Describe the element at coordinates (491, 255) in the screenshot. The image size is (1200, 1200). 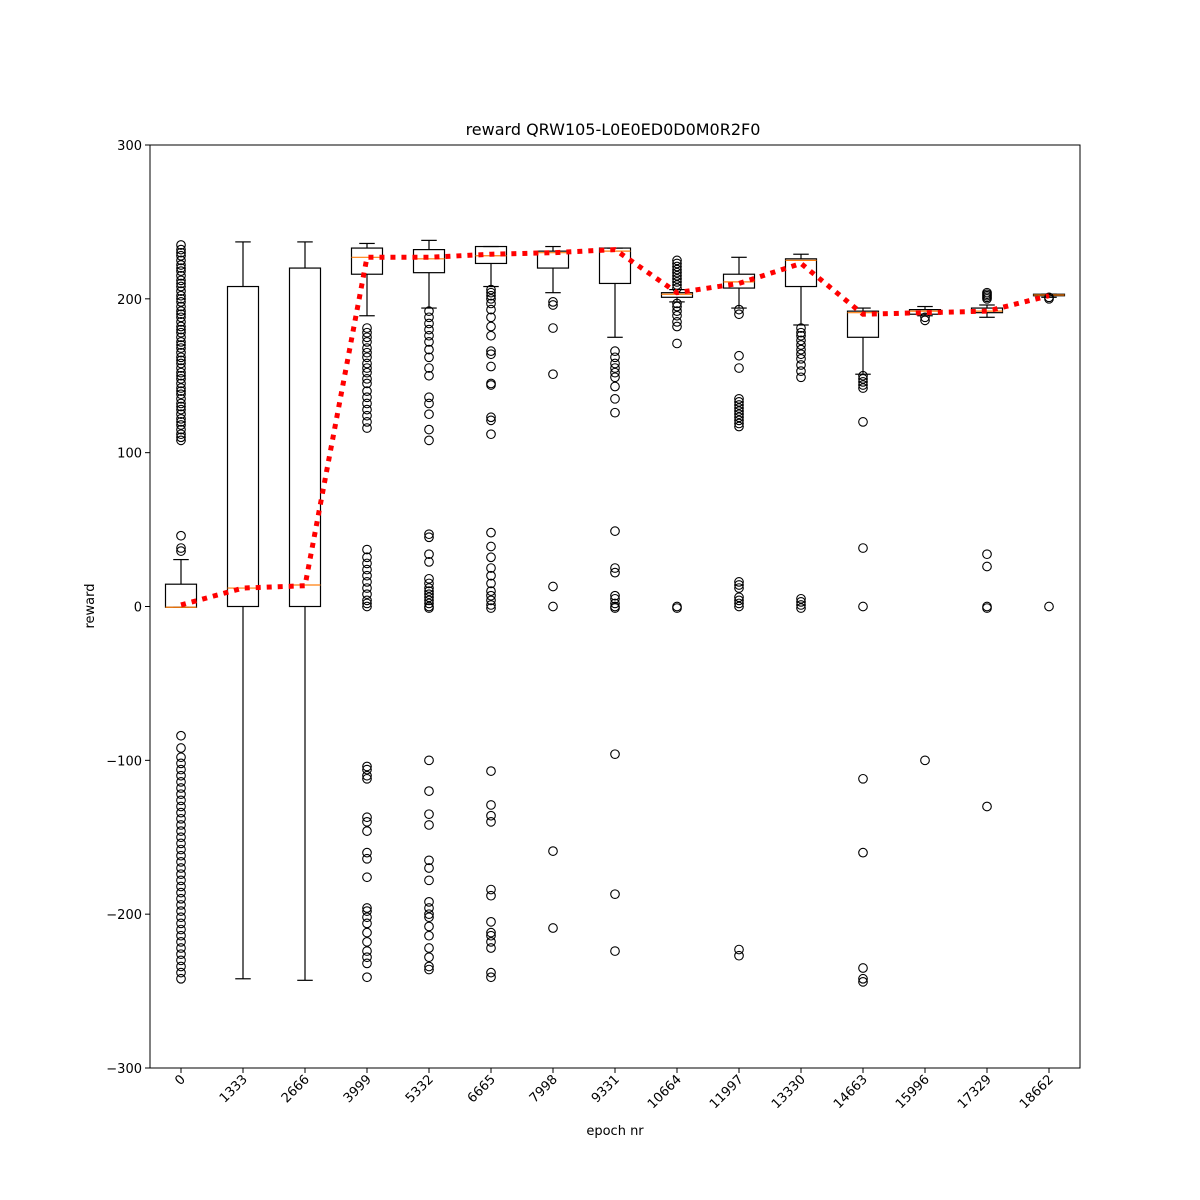
I see `box-body` at that location.